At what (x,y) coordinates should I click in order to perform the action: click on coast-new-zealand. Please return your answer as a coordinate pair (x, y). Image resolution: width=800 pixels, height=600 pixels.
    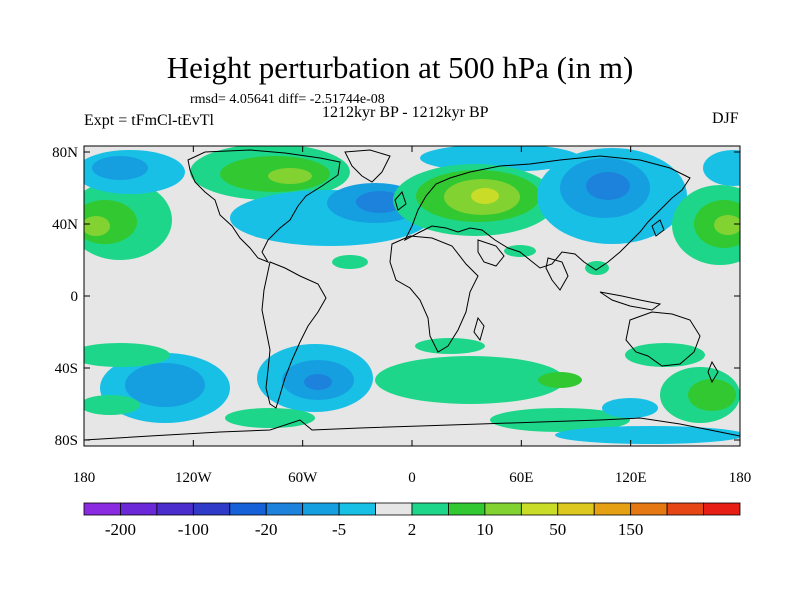
    Looking at the image, I should click on (713, 372).